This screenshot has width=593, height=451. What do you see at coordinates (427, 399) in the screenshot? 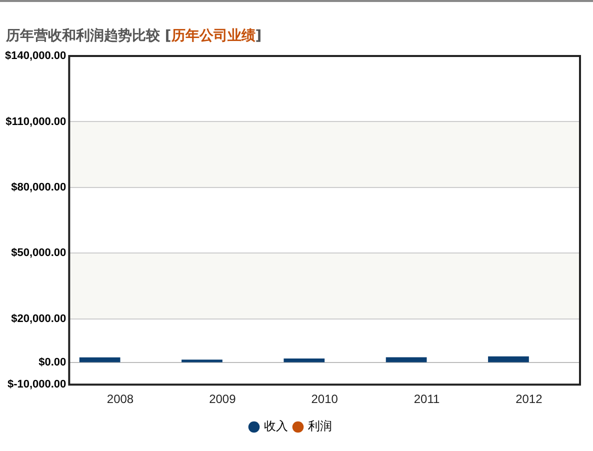
I see `x-tick-label: 2011` at bounding box center [427, 399].